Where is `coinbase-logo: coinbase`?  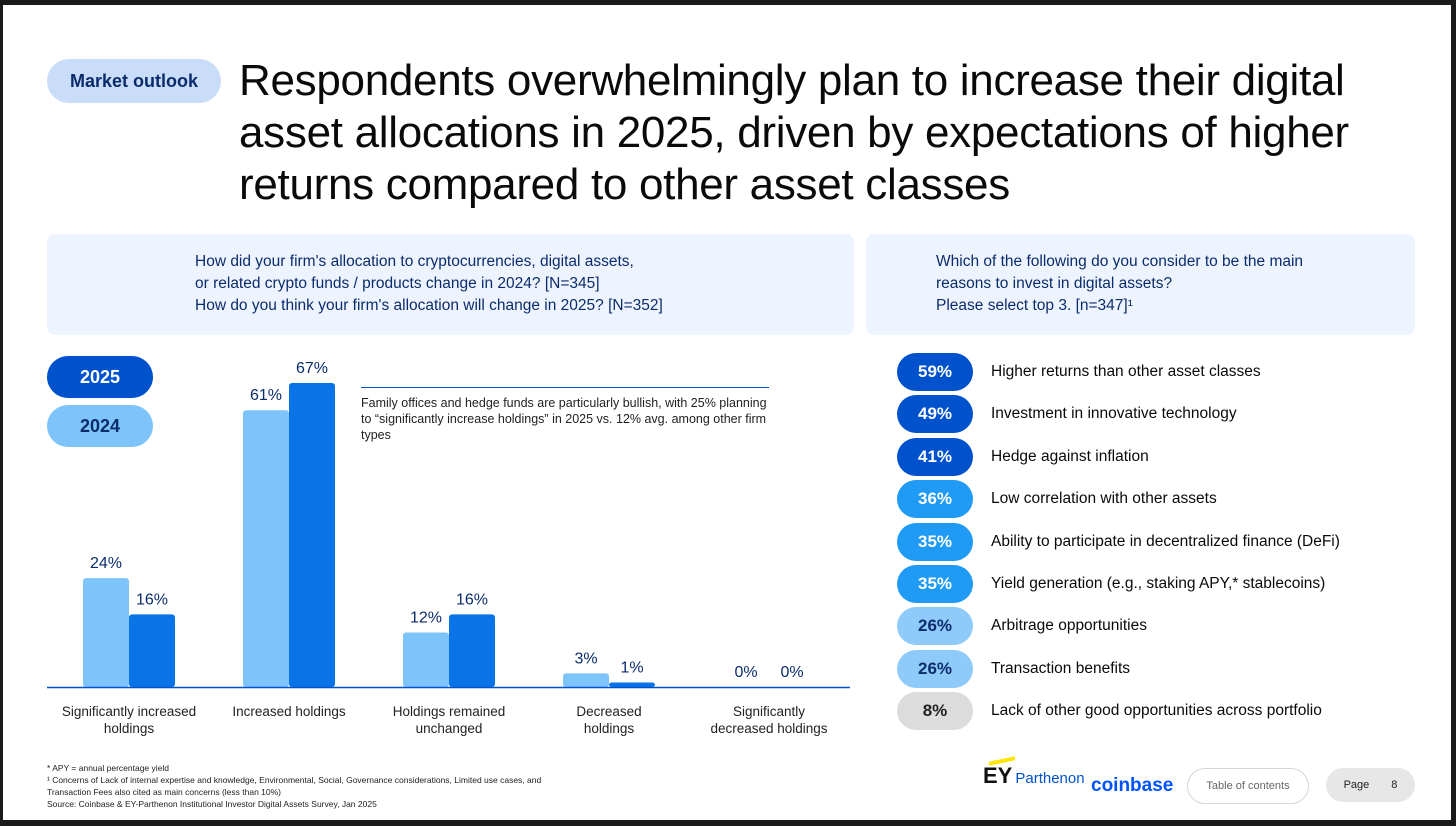 coinbase-logo: coinbase is located at coordinates (1132, 785).